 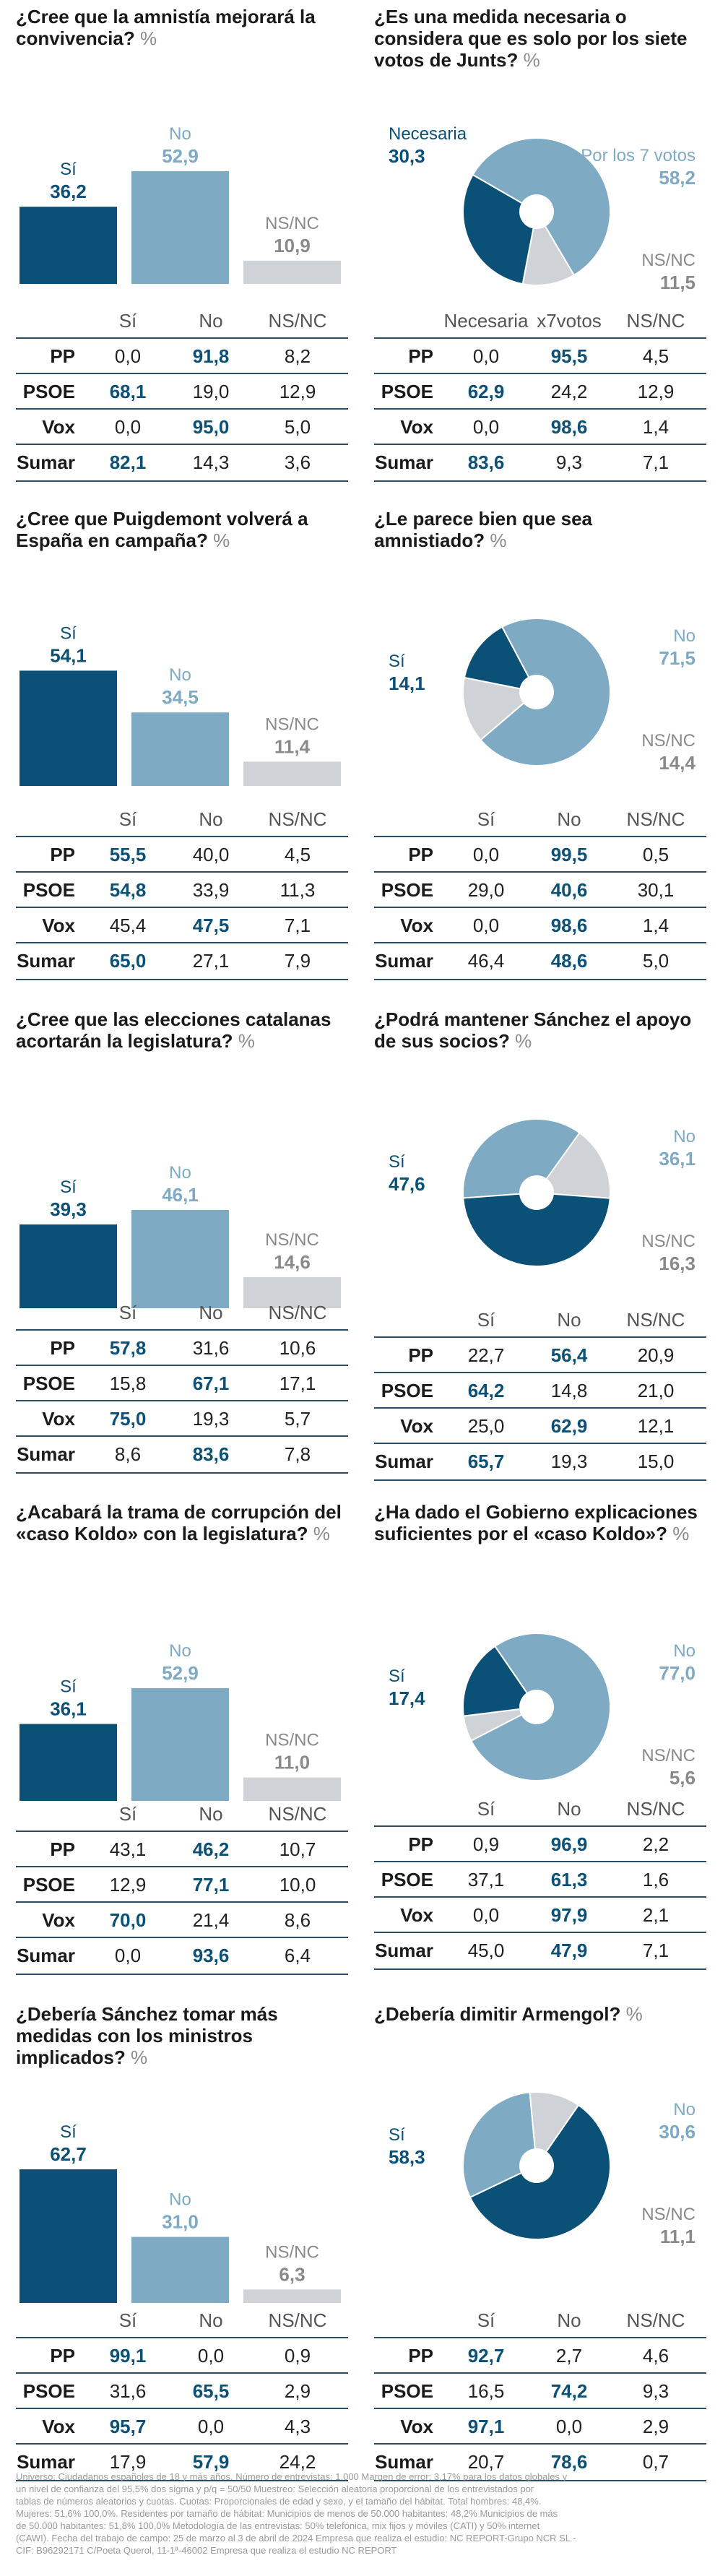 What do you see at coordinates (297, 356) in the screenshot?
I see `table-cell: 8,2` at bounding box center [297, 356].